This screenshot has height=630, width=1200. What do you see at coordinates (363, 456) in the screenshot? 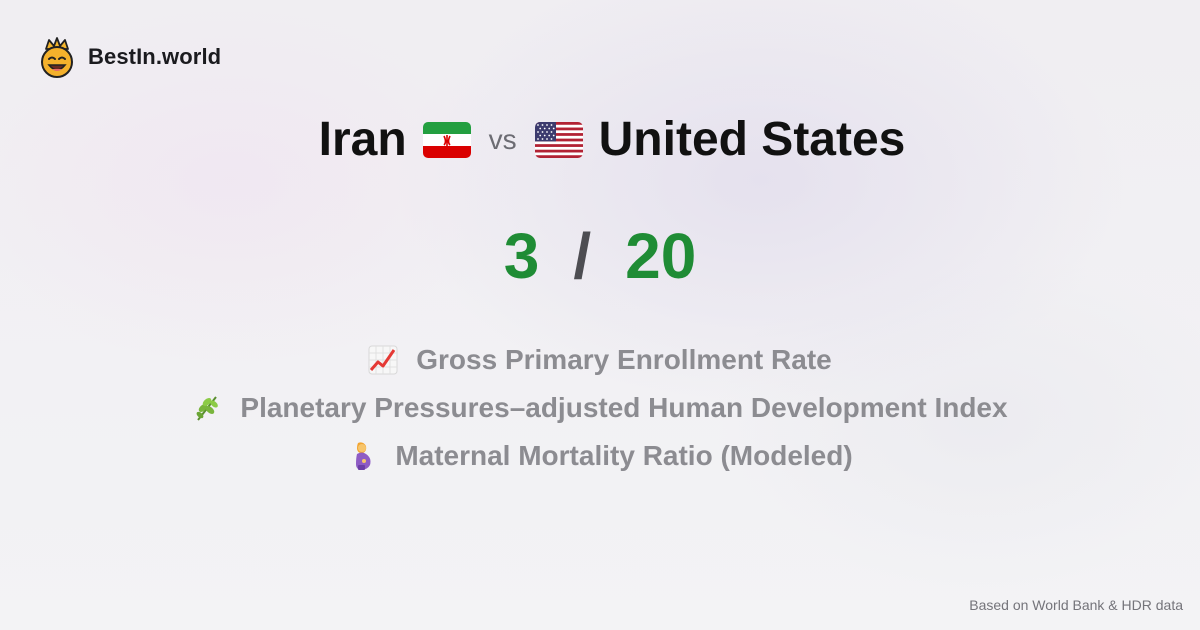
I see `pregnant-woman-icon` at bounding box center [363, 456].